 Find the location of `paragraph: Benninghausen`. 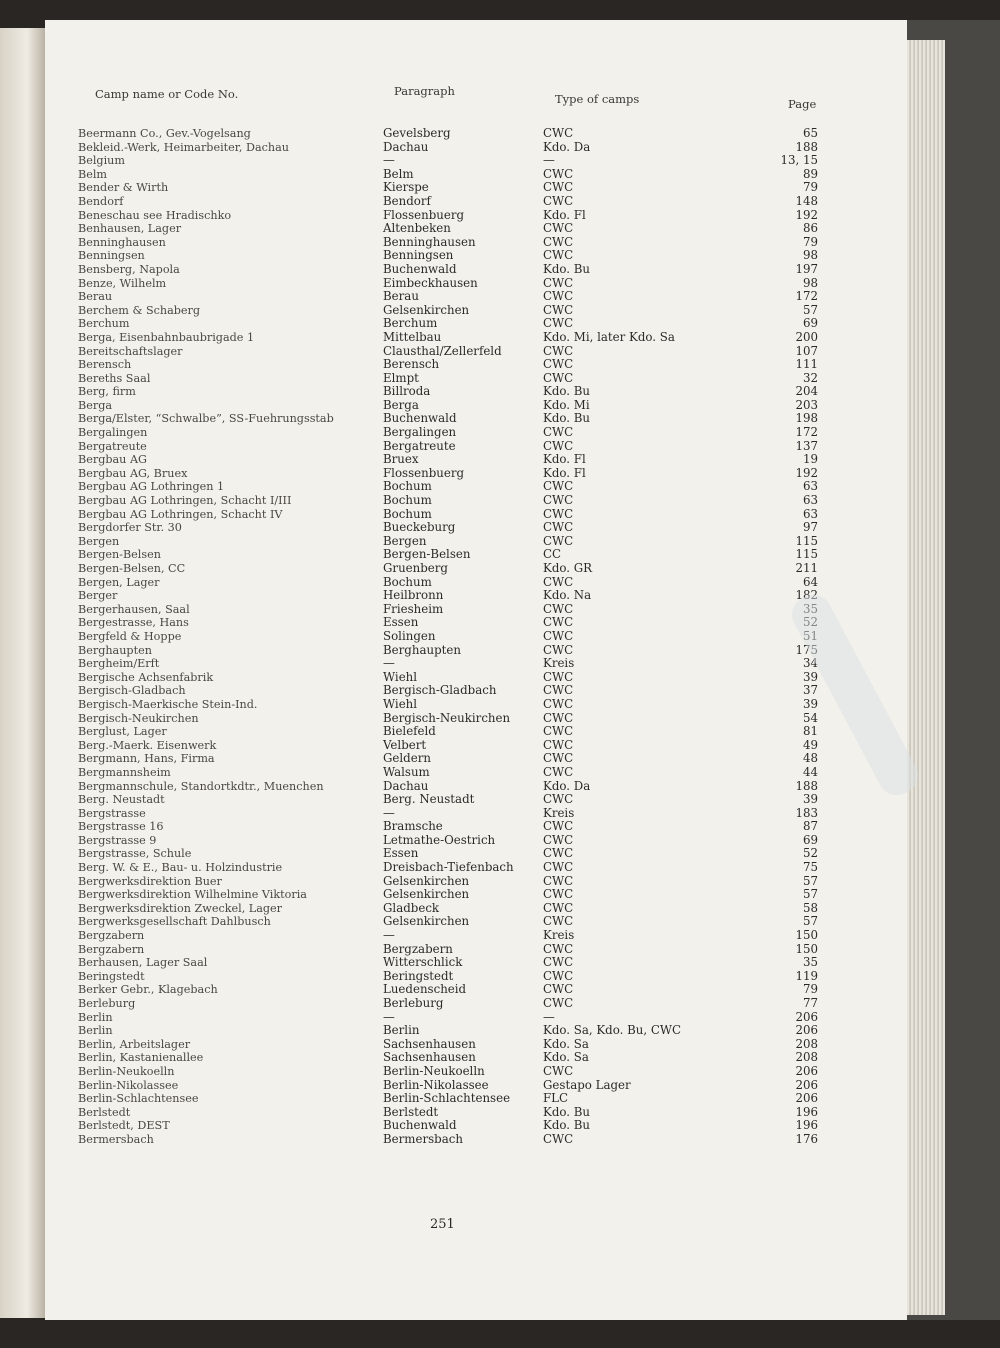

paragraph: Benninghausen is located at coordinates (429, 241).